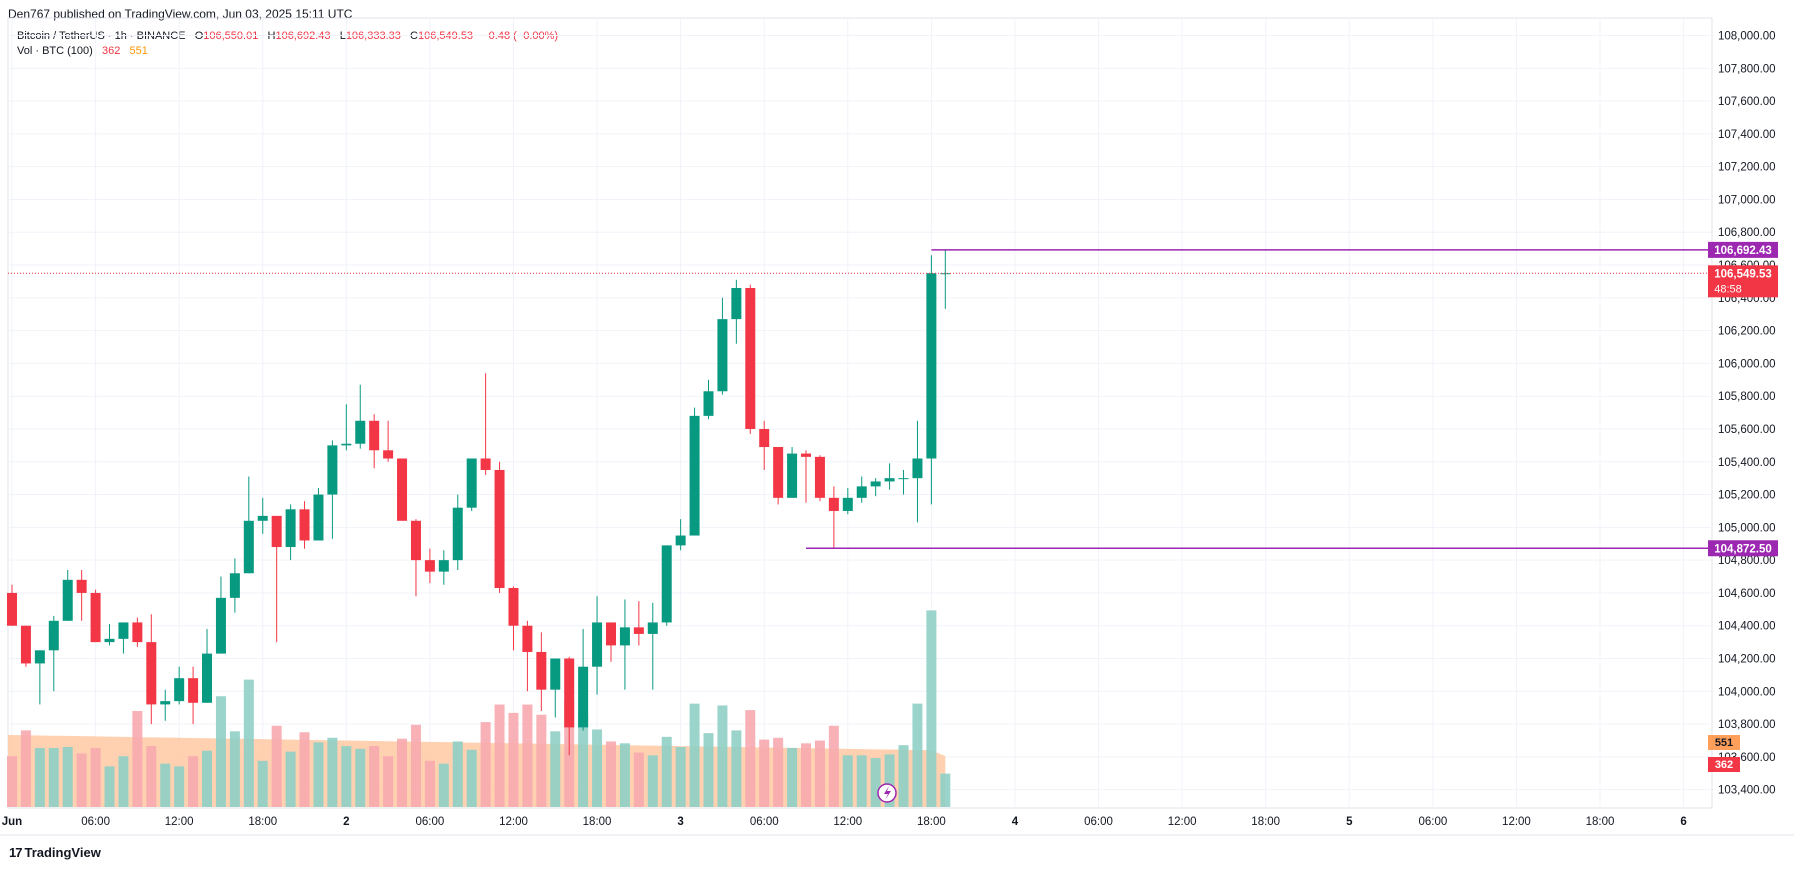 The width and height of the screenshot is (1794, 871). I want to click on vol-ma-badge-text: 551, so click(1724, 743).